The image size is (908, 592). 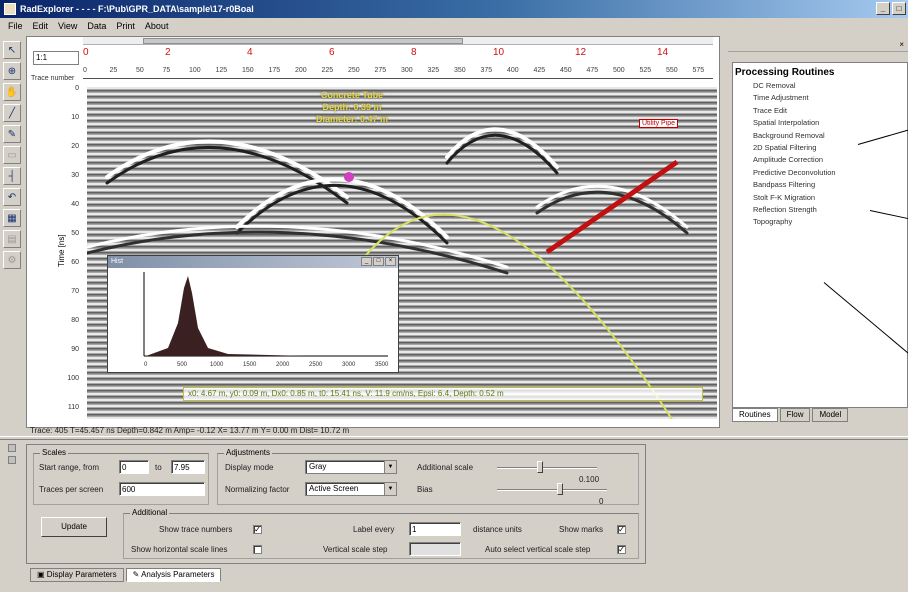 What do you see at coordinates (77, 88) in the screenshot?
I see `depth-tick: 0` at bounding box center [77, 88].